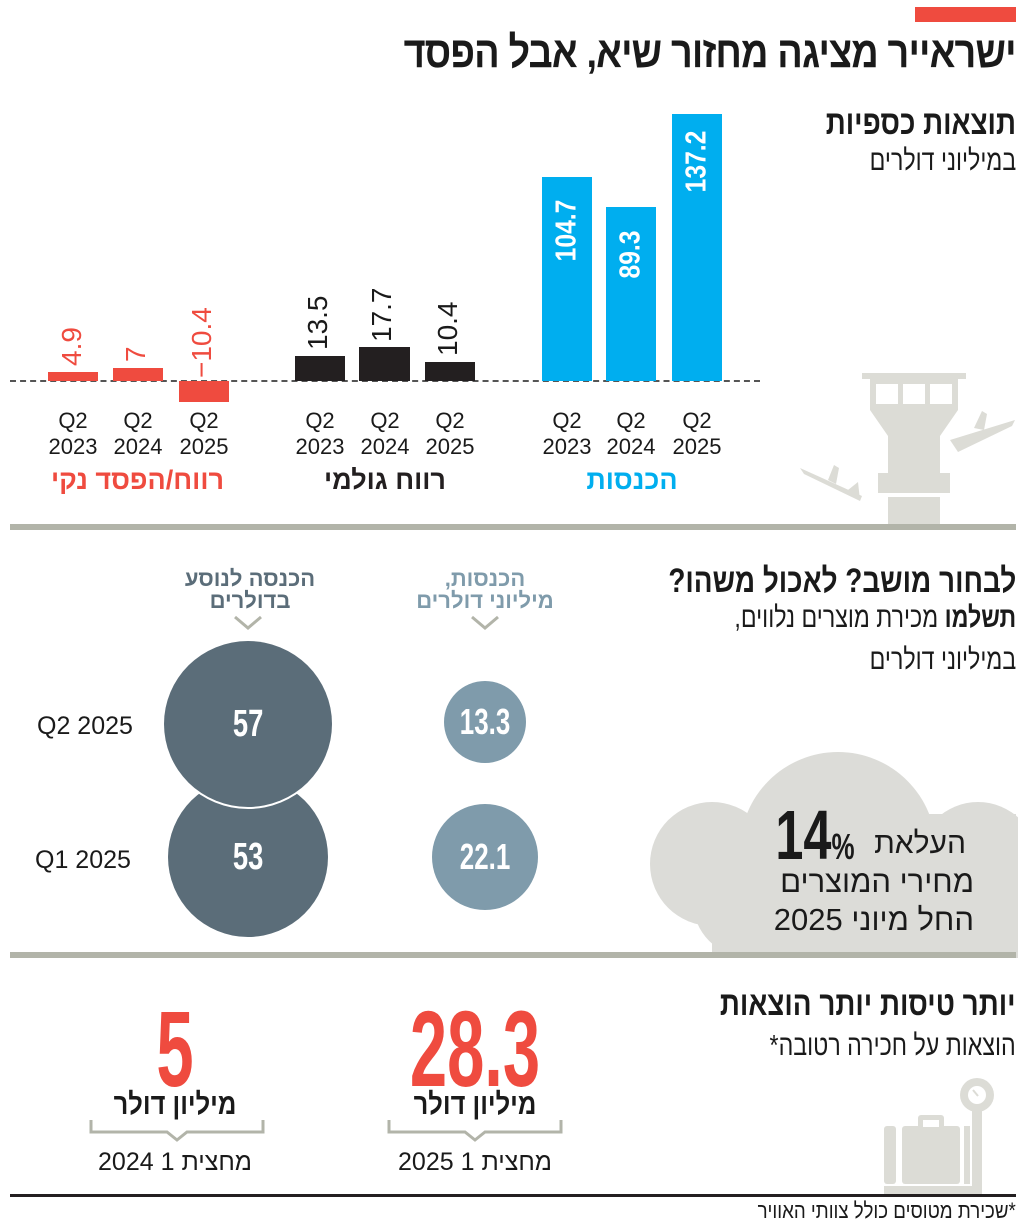 The width and height of the screenshot is (1024, 1228). Describe the element at coordinates (630, 254) in the screenshot. I see `value-label: 89.3` at that location.